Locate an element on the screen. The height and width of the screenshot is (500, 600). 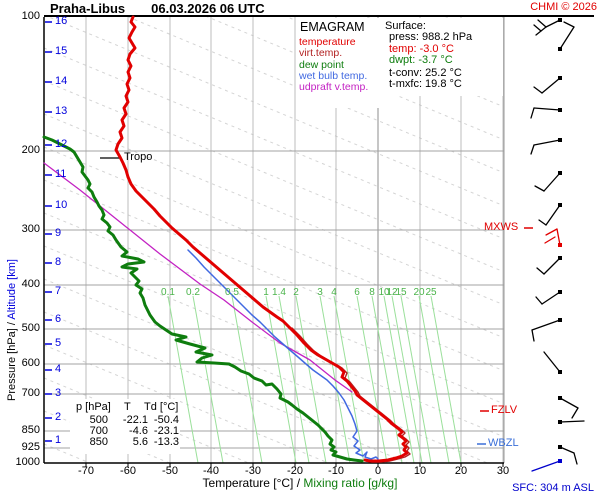
altitude-tick-label: 3 is located at coordinates (58, 393).